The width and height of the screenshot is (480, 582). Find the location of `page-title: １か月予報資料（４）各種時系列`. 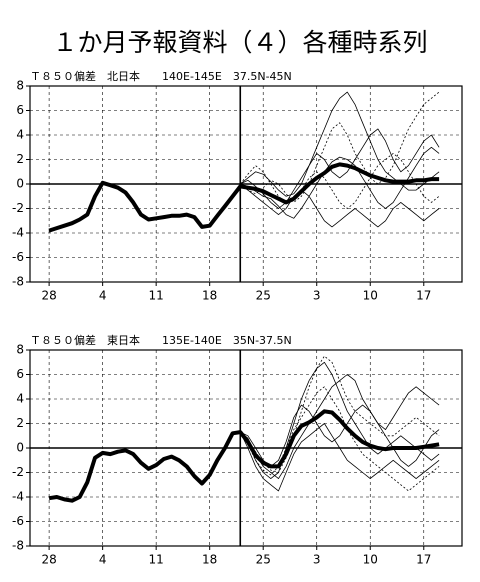

page-title: １か月予報資料（４）各種時系列 is located at coordinates (239, 42).